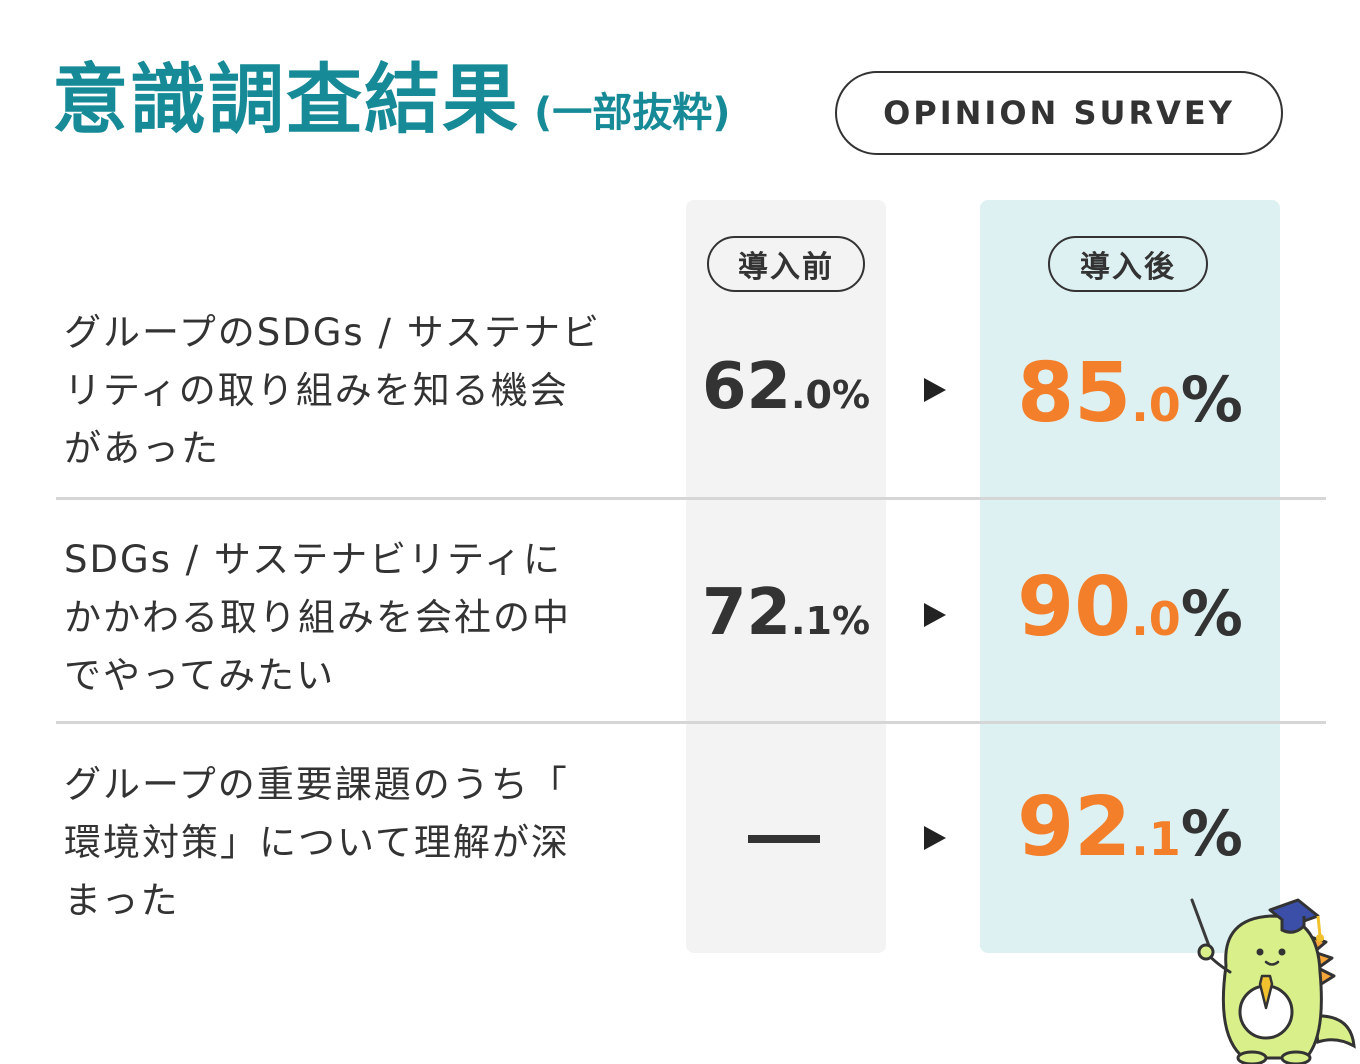 The width and height of the screenshot is (1360, 1064). Describe the element at coordinates (317, 842) in the screenshot. I see `question-line: 環境対策」について理解が深` at that location.